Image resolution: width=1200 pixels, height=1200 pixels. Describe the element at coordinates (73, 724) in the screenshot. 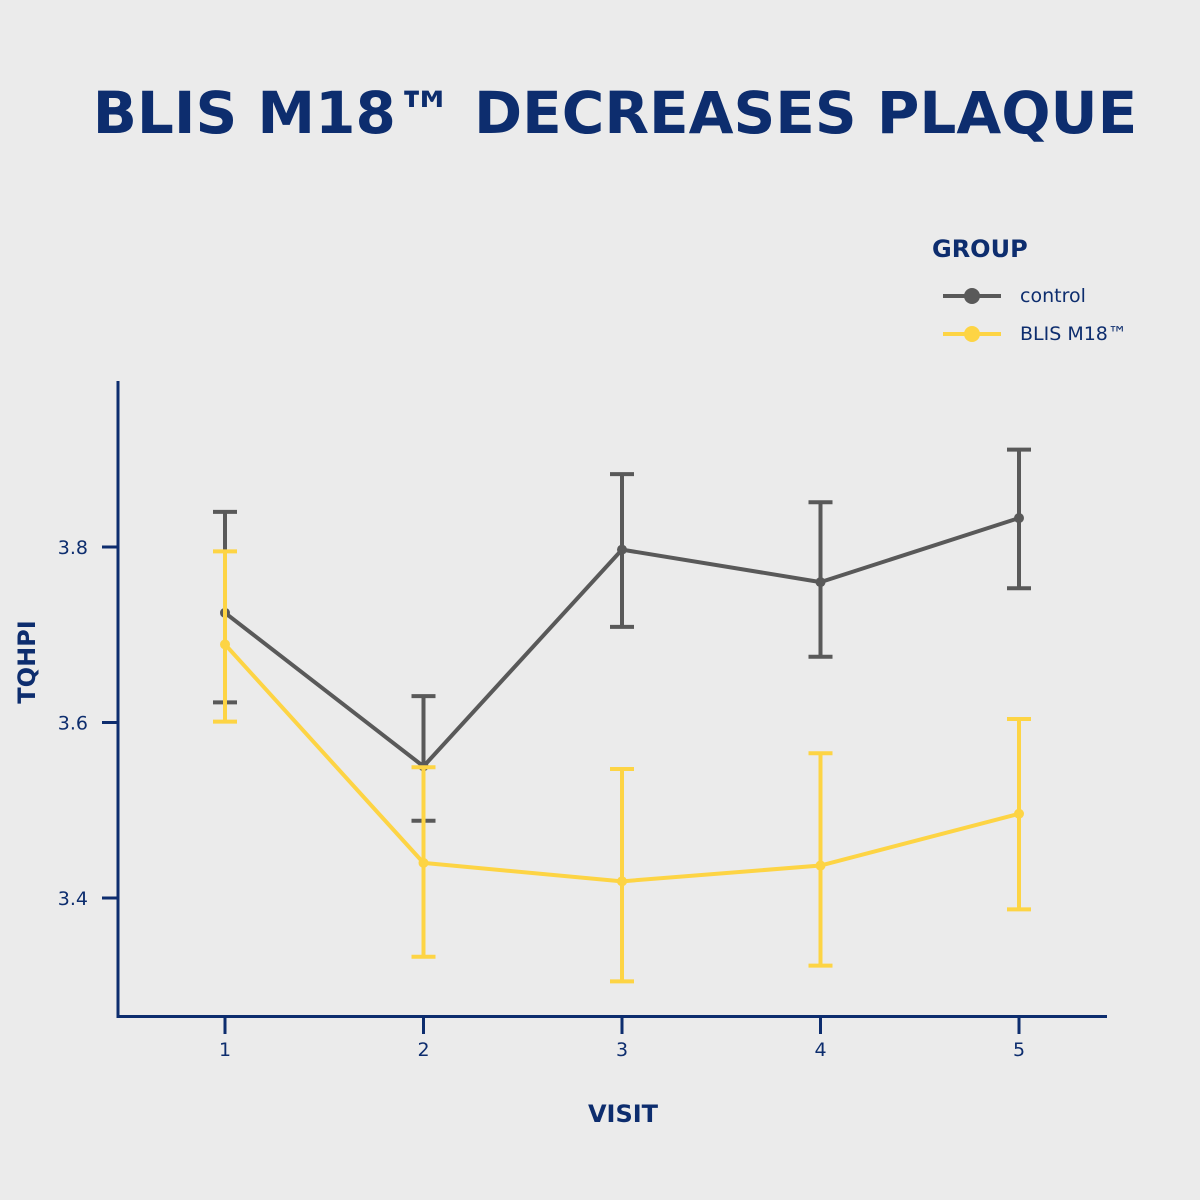

I see `y-tick-label: 3.6` at that location.